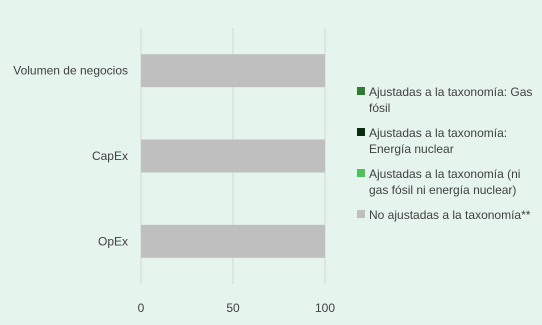 Image resolution: width=542 pixels, height=325 pixels. I want to click on x-tick-label: 0, so click(141, 308).